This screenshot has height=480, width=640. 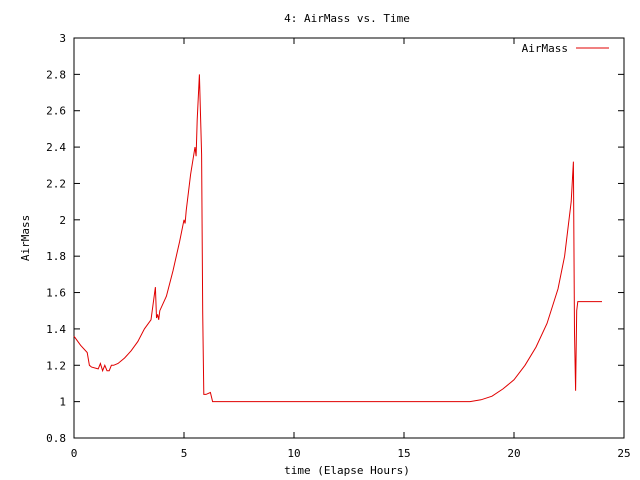 What do you see at coordinates (403, 453) in the screenshot?
I see `x-tick-label: 15` at bounding box center [403, 453].